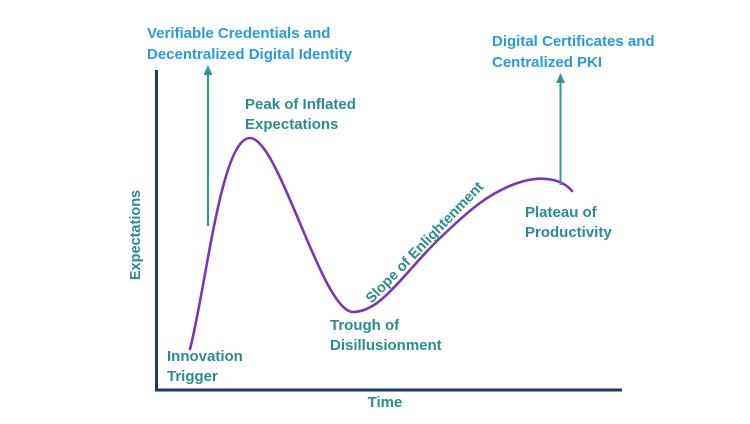  What do you see at coordinates (573, 41) in the screenshot?
I see `annotation-right-line1: Digital Certificates and` at bounding box center [573, 41].